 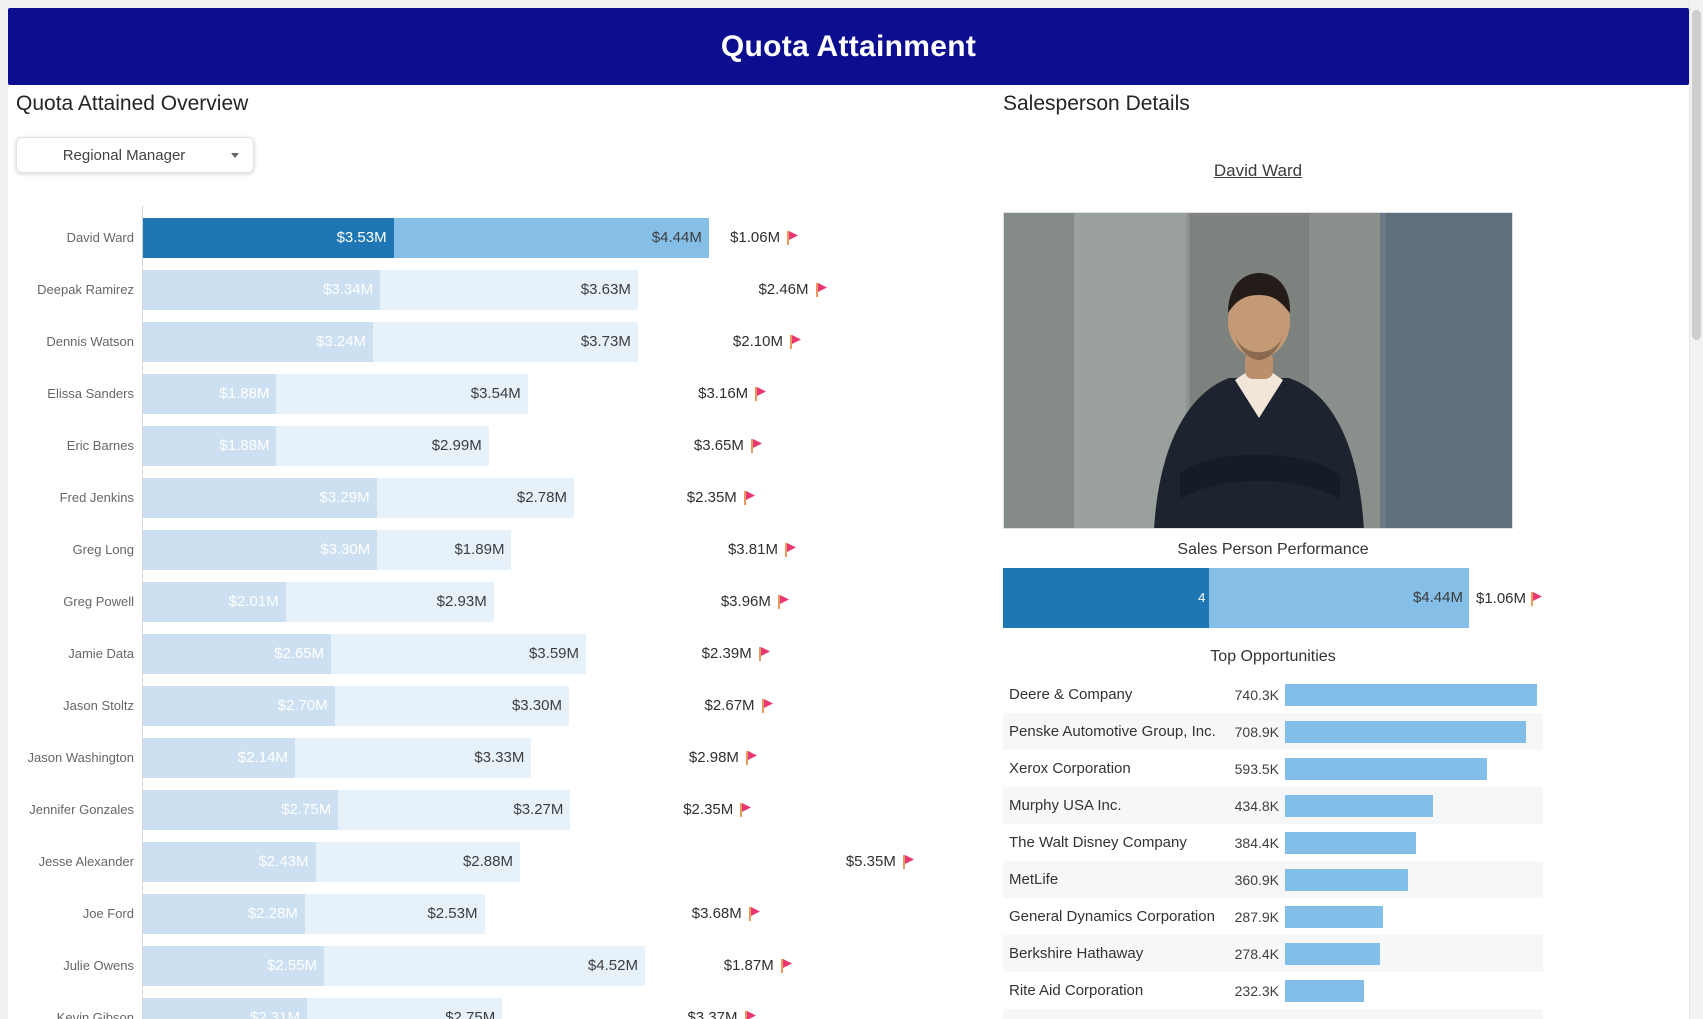 I want to click on opportunity-row: The Walt Disney Company 384.4K, so click(x=1273, y=842).